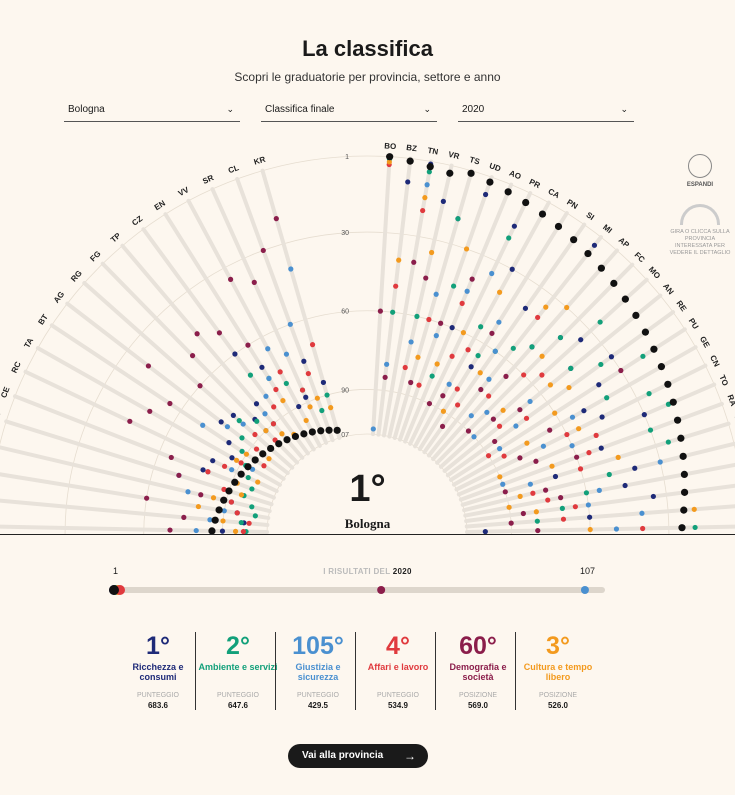  Describe the element at coordinates (343, 755) in the screenshot. I see `go-to-province-label: Vai alla provincia` at that location.